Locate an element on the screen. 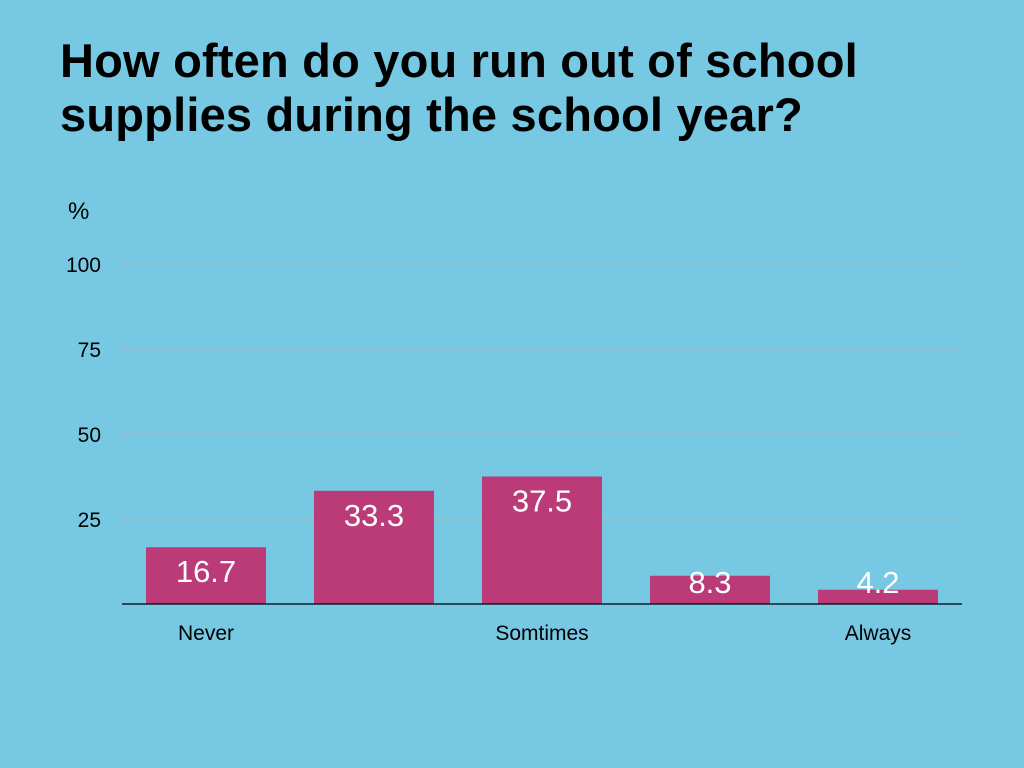 The height and width of the screenshot is (768, 1024). value-label: 4.2 is located at coordinates (877, 582).